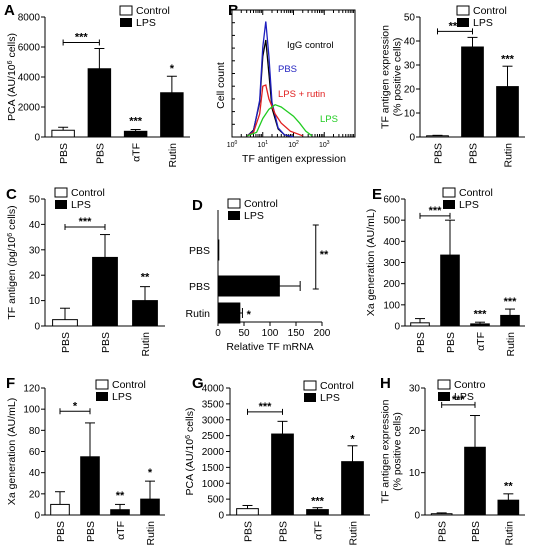 The image size is (542, 550). What do you see at coordinates (324, 144) in the screenshot?
I see `x-tick-label: 10³` at bounding box center [324, 144].